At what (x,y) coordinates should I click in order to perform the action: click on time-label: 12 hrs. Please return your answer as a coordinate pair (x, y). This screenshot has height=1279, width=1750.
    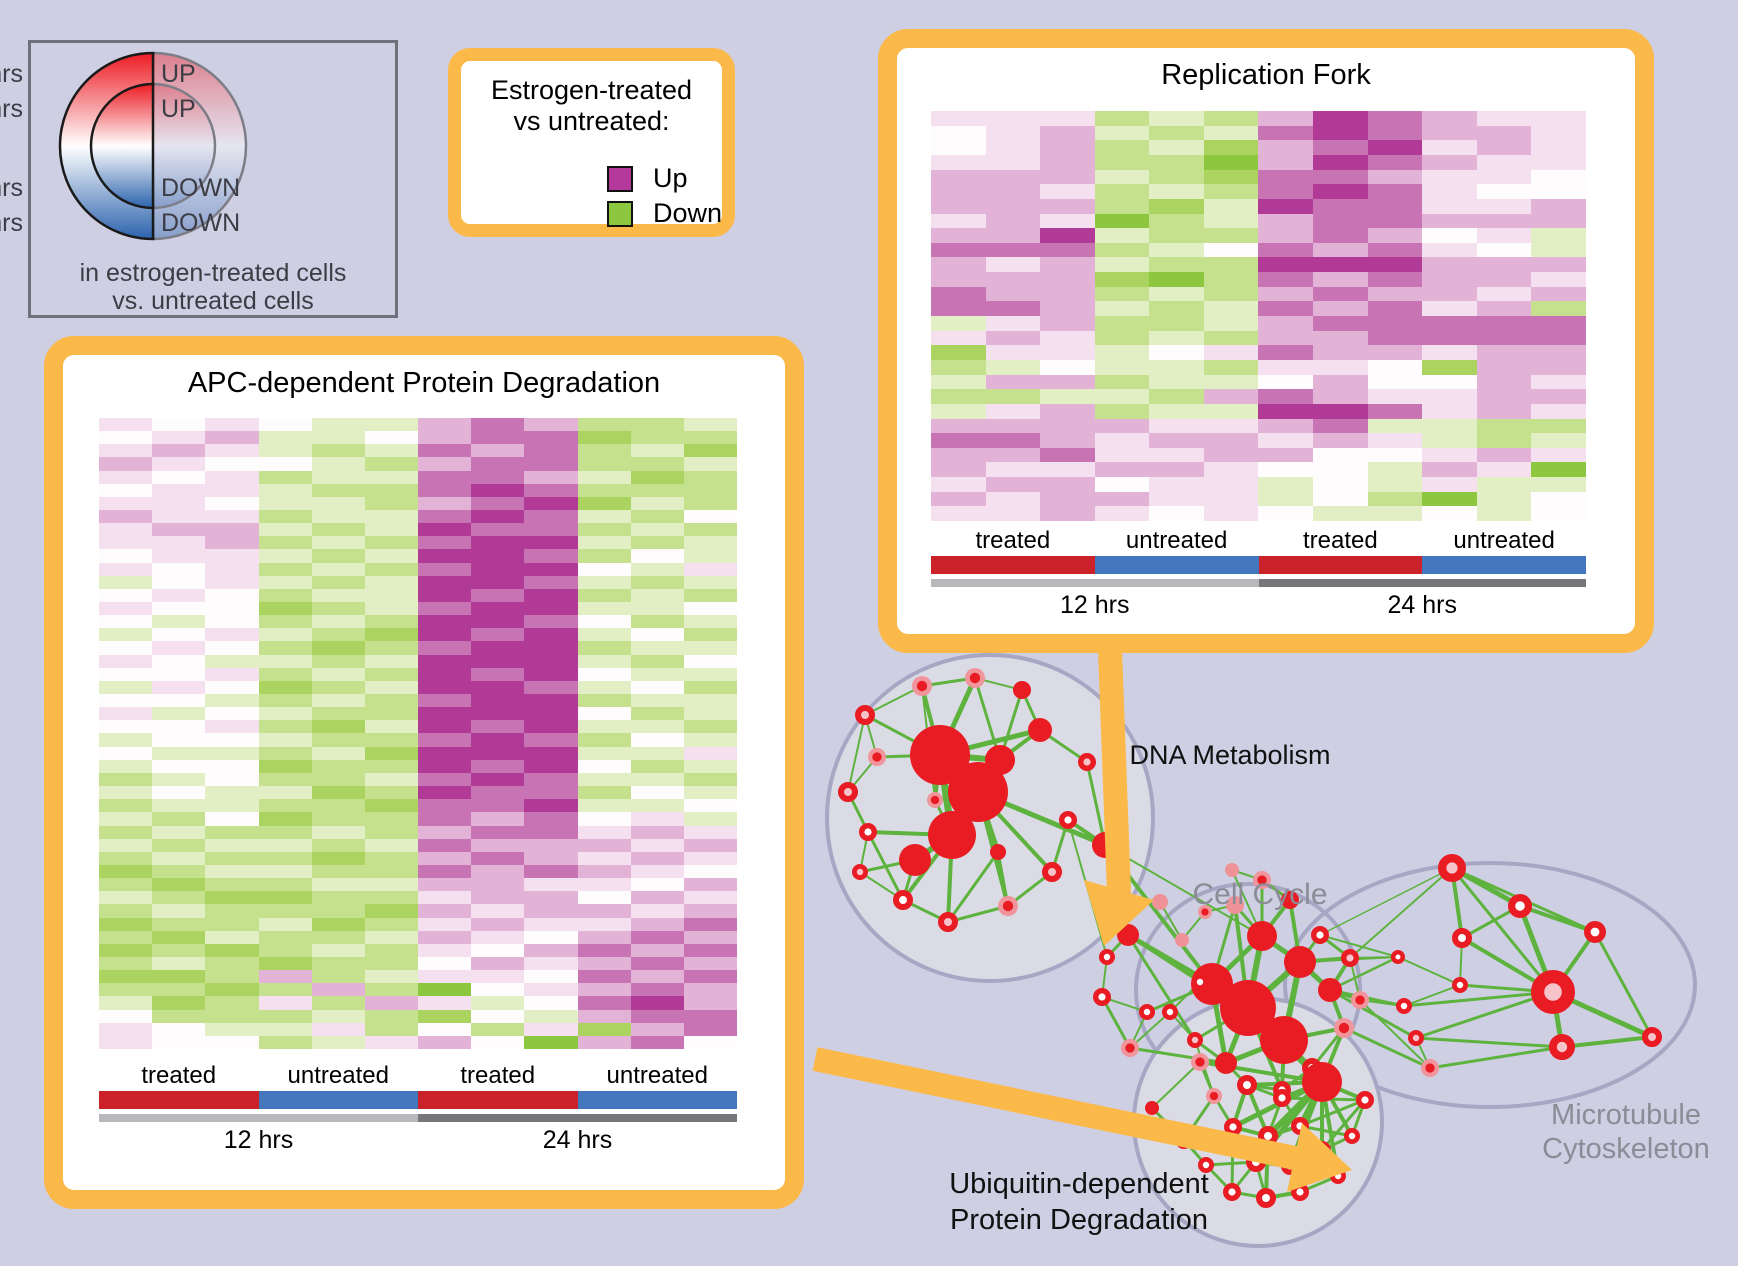
    Looking at the image, I should click on (1095, 605).